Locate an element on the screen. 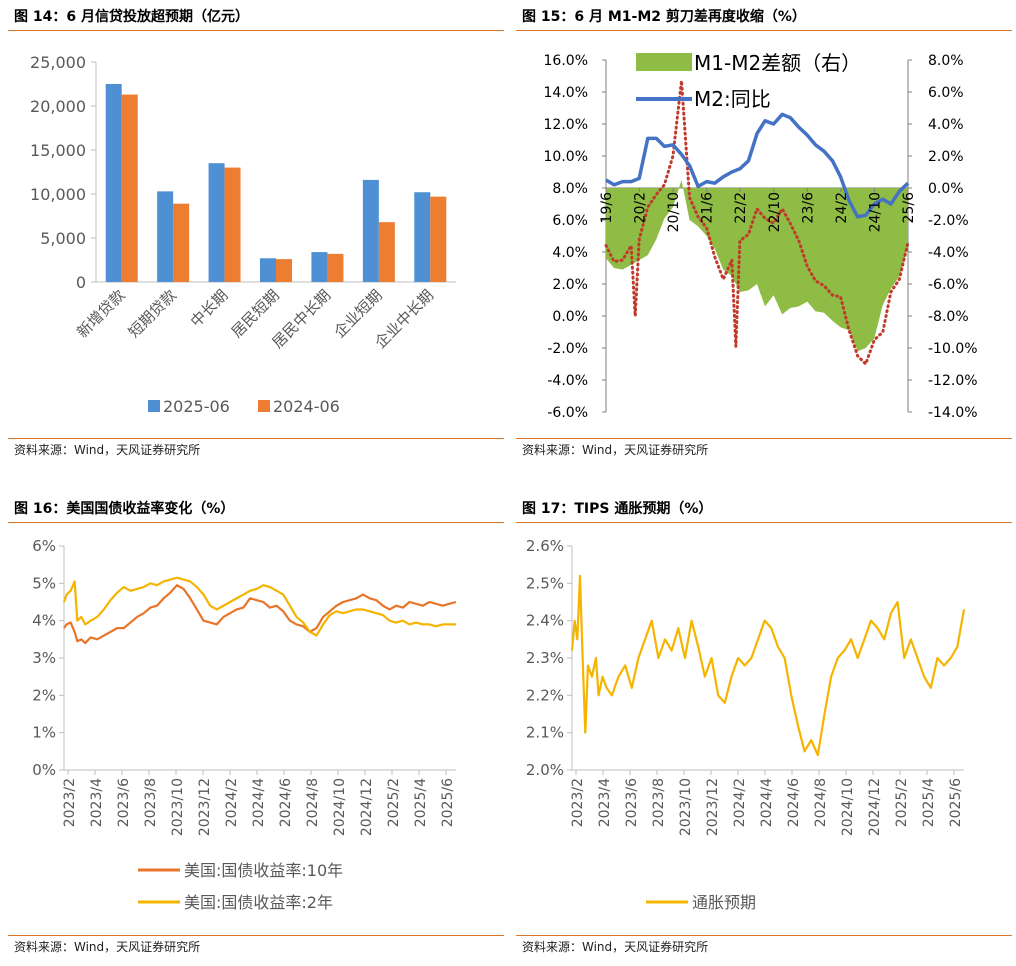 This screenshot has height=966, width=1016. y-tick-label-left: 8.0% is located at coordinates (570, 189).